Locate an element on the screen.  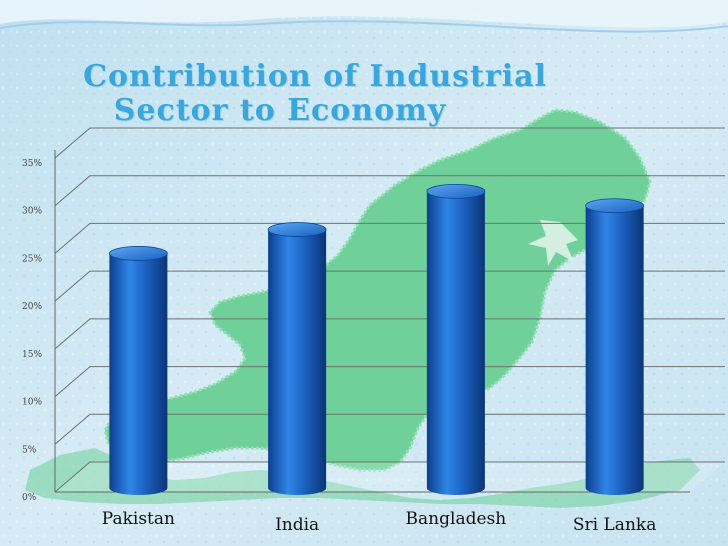
chart-floor is located at coordinates (390, 477).